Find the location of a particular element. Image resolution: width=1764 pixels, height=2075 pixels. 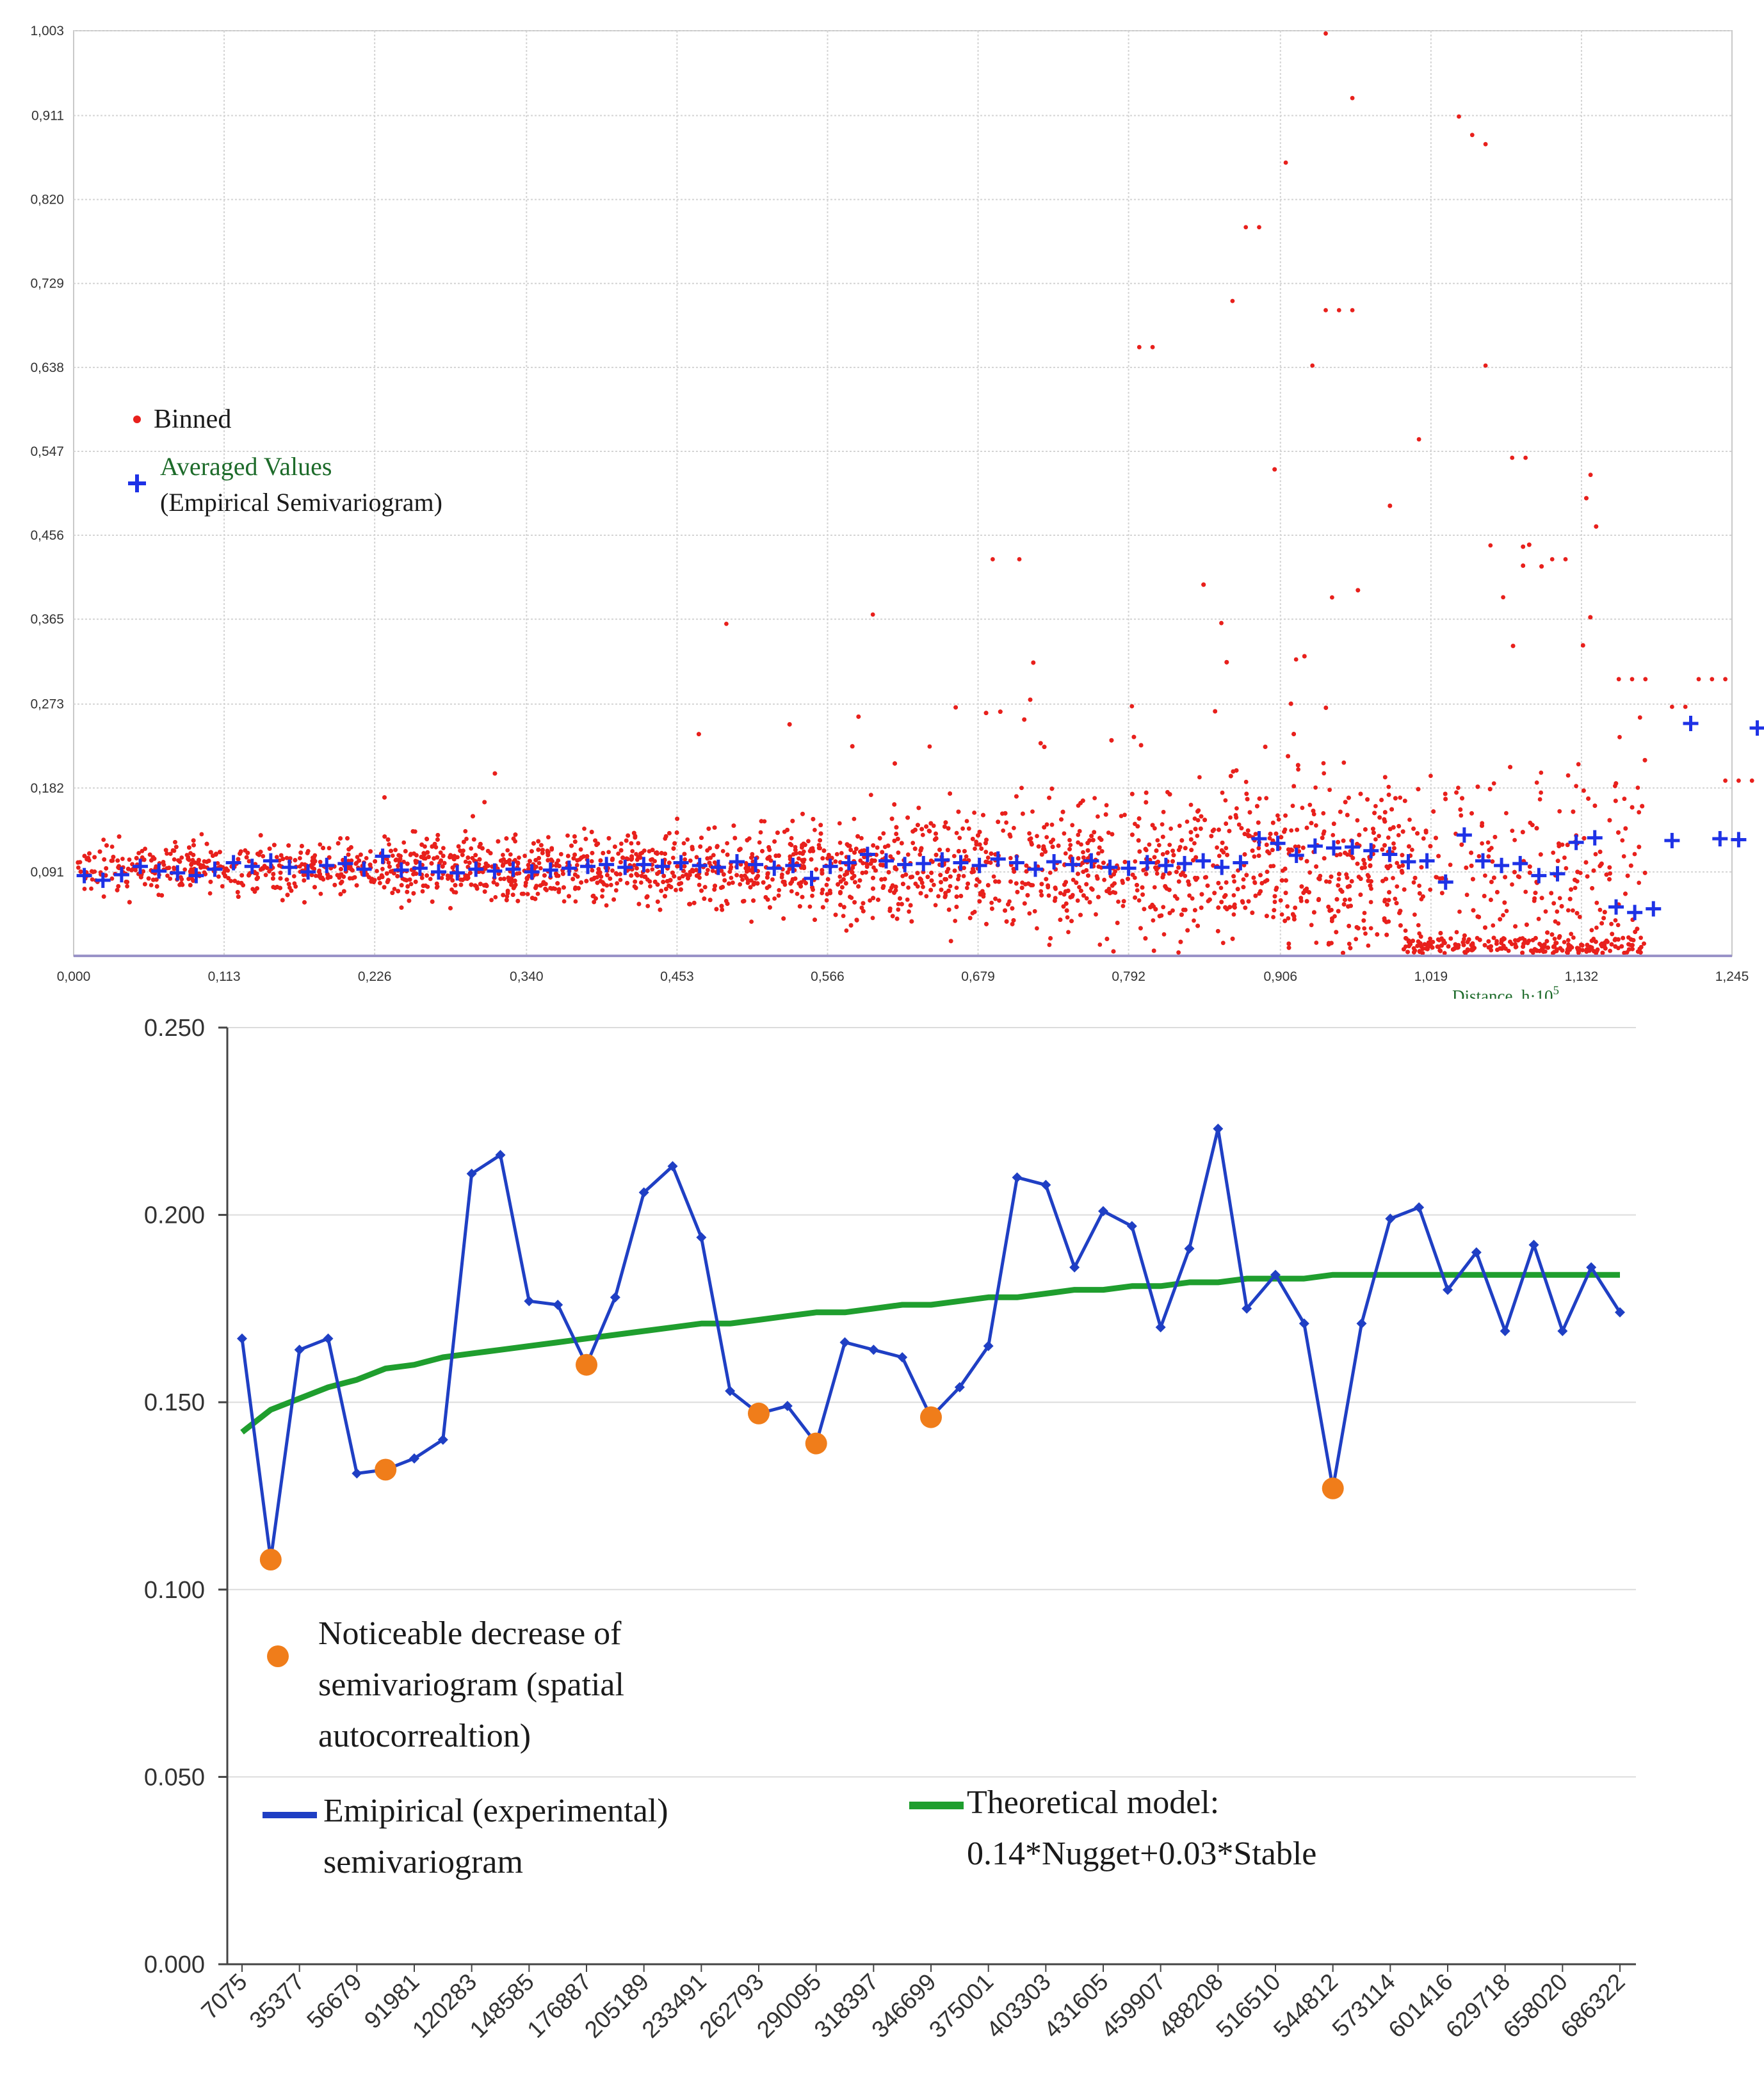

y-tick-label: 0,547 is located at coordinates (47, 451).